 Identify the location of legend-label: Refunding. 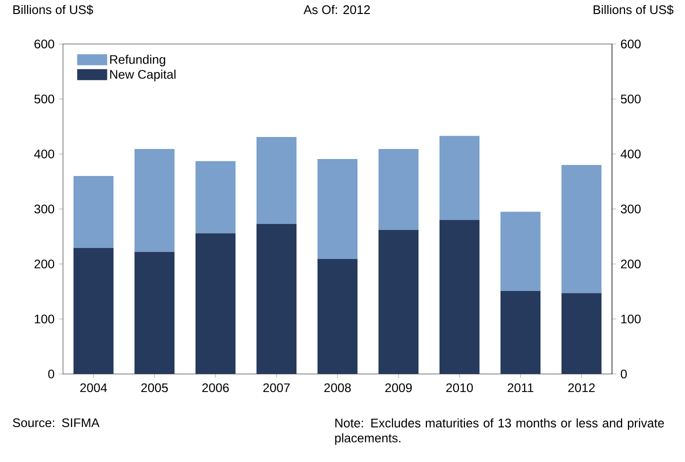
(138, 60).